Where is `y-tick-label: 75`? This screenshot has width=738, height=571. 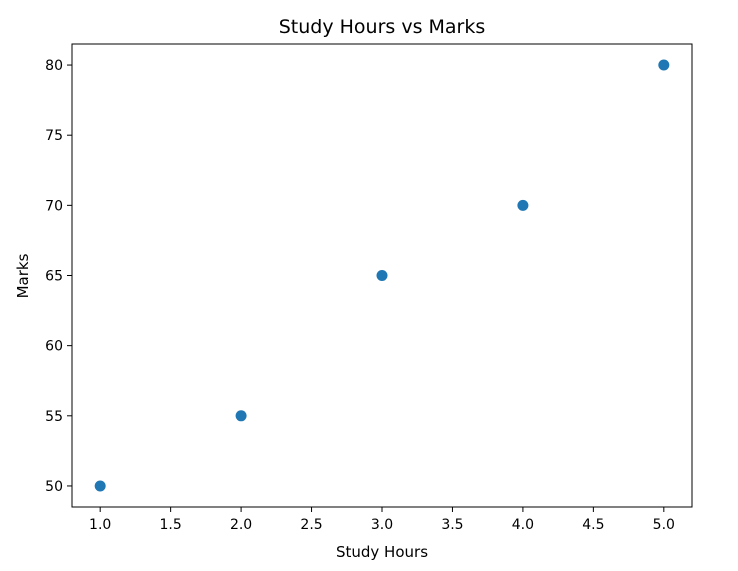
y-tick-label: 75 is located at coordinates (54, 136).